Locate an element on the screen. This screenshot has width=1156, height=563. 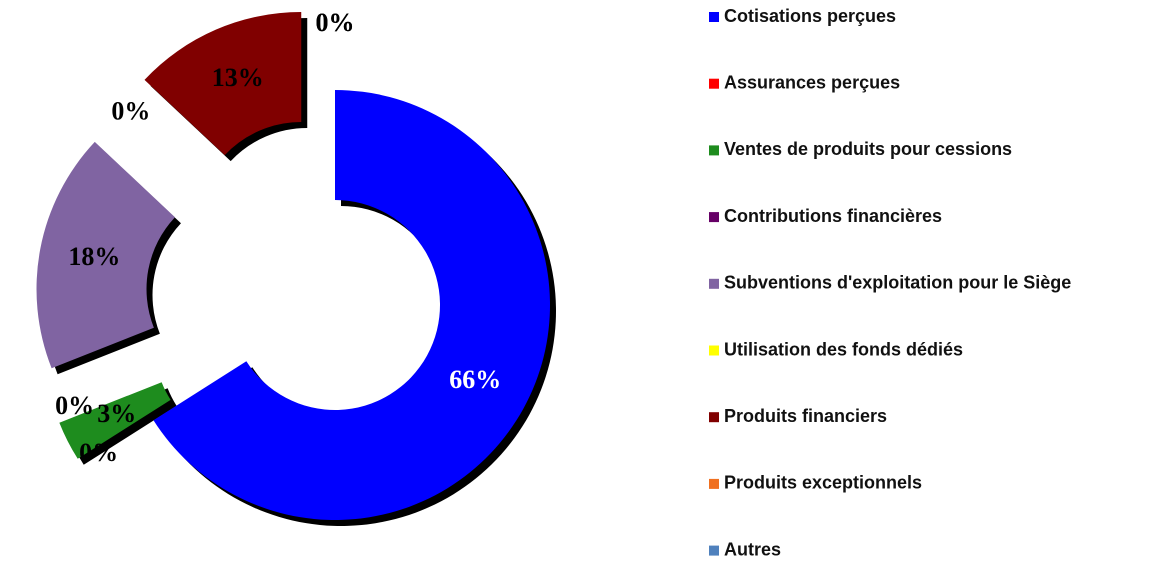
data-label: 18% is located at coordinates (94, 256).